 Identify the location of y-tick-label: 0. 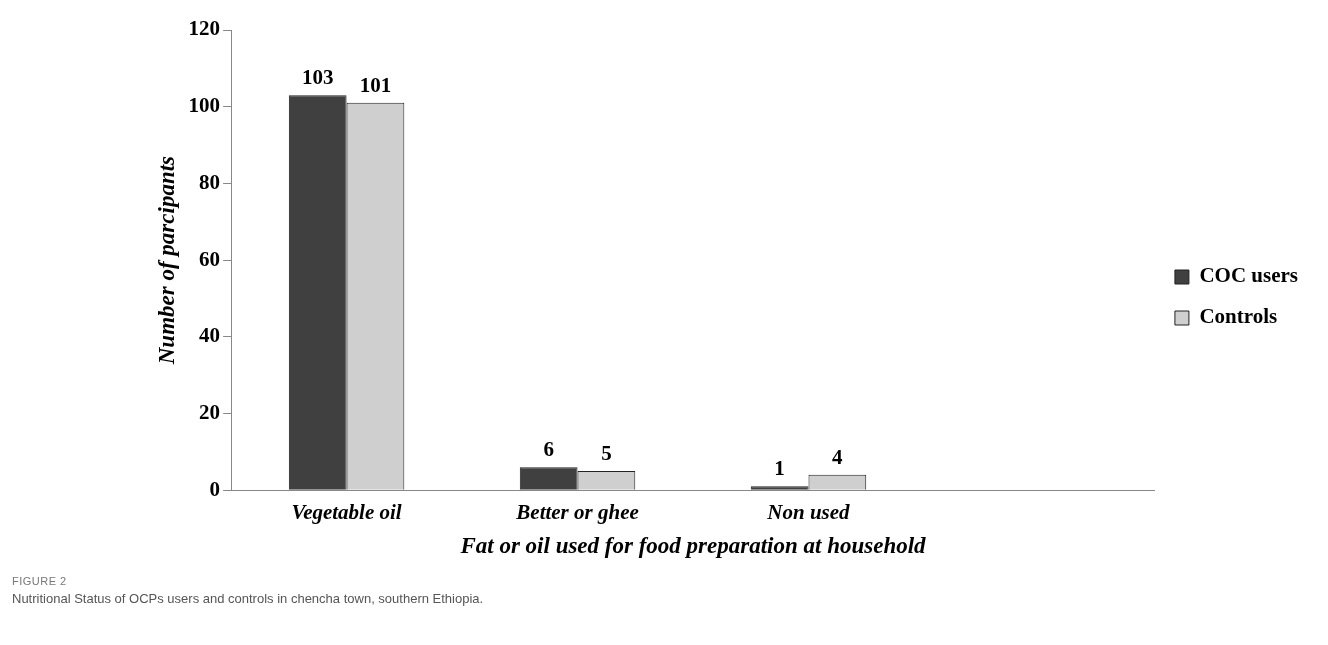
(215, 488).